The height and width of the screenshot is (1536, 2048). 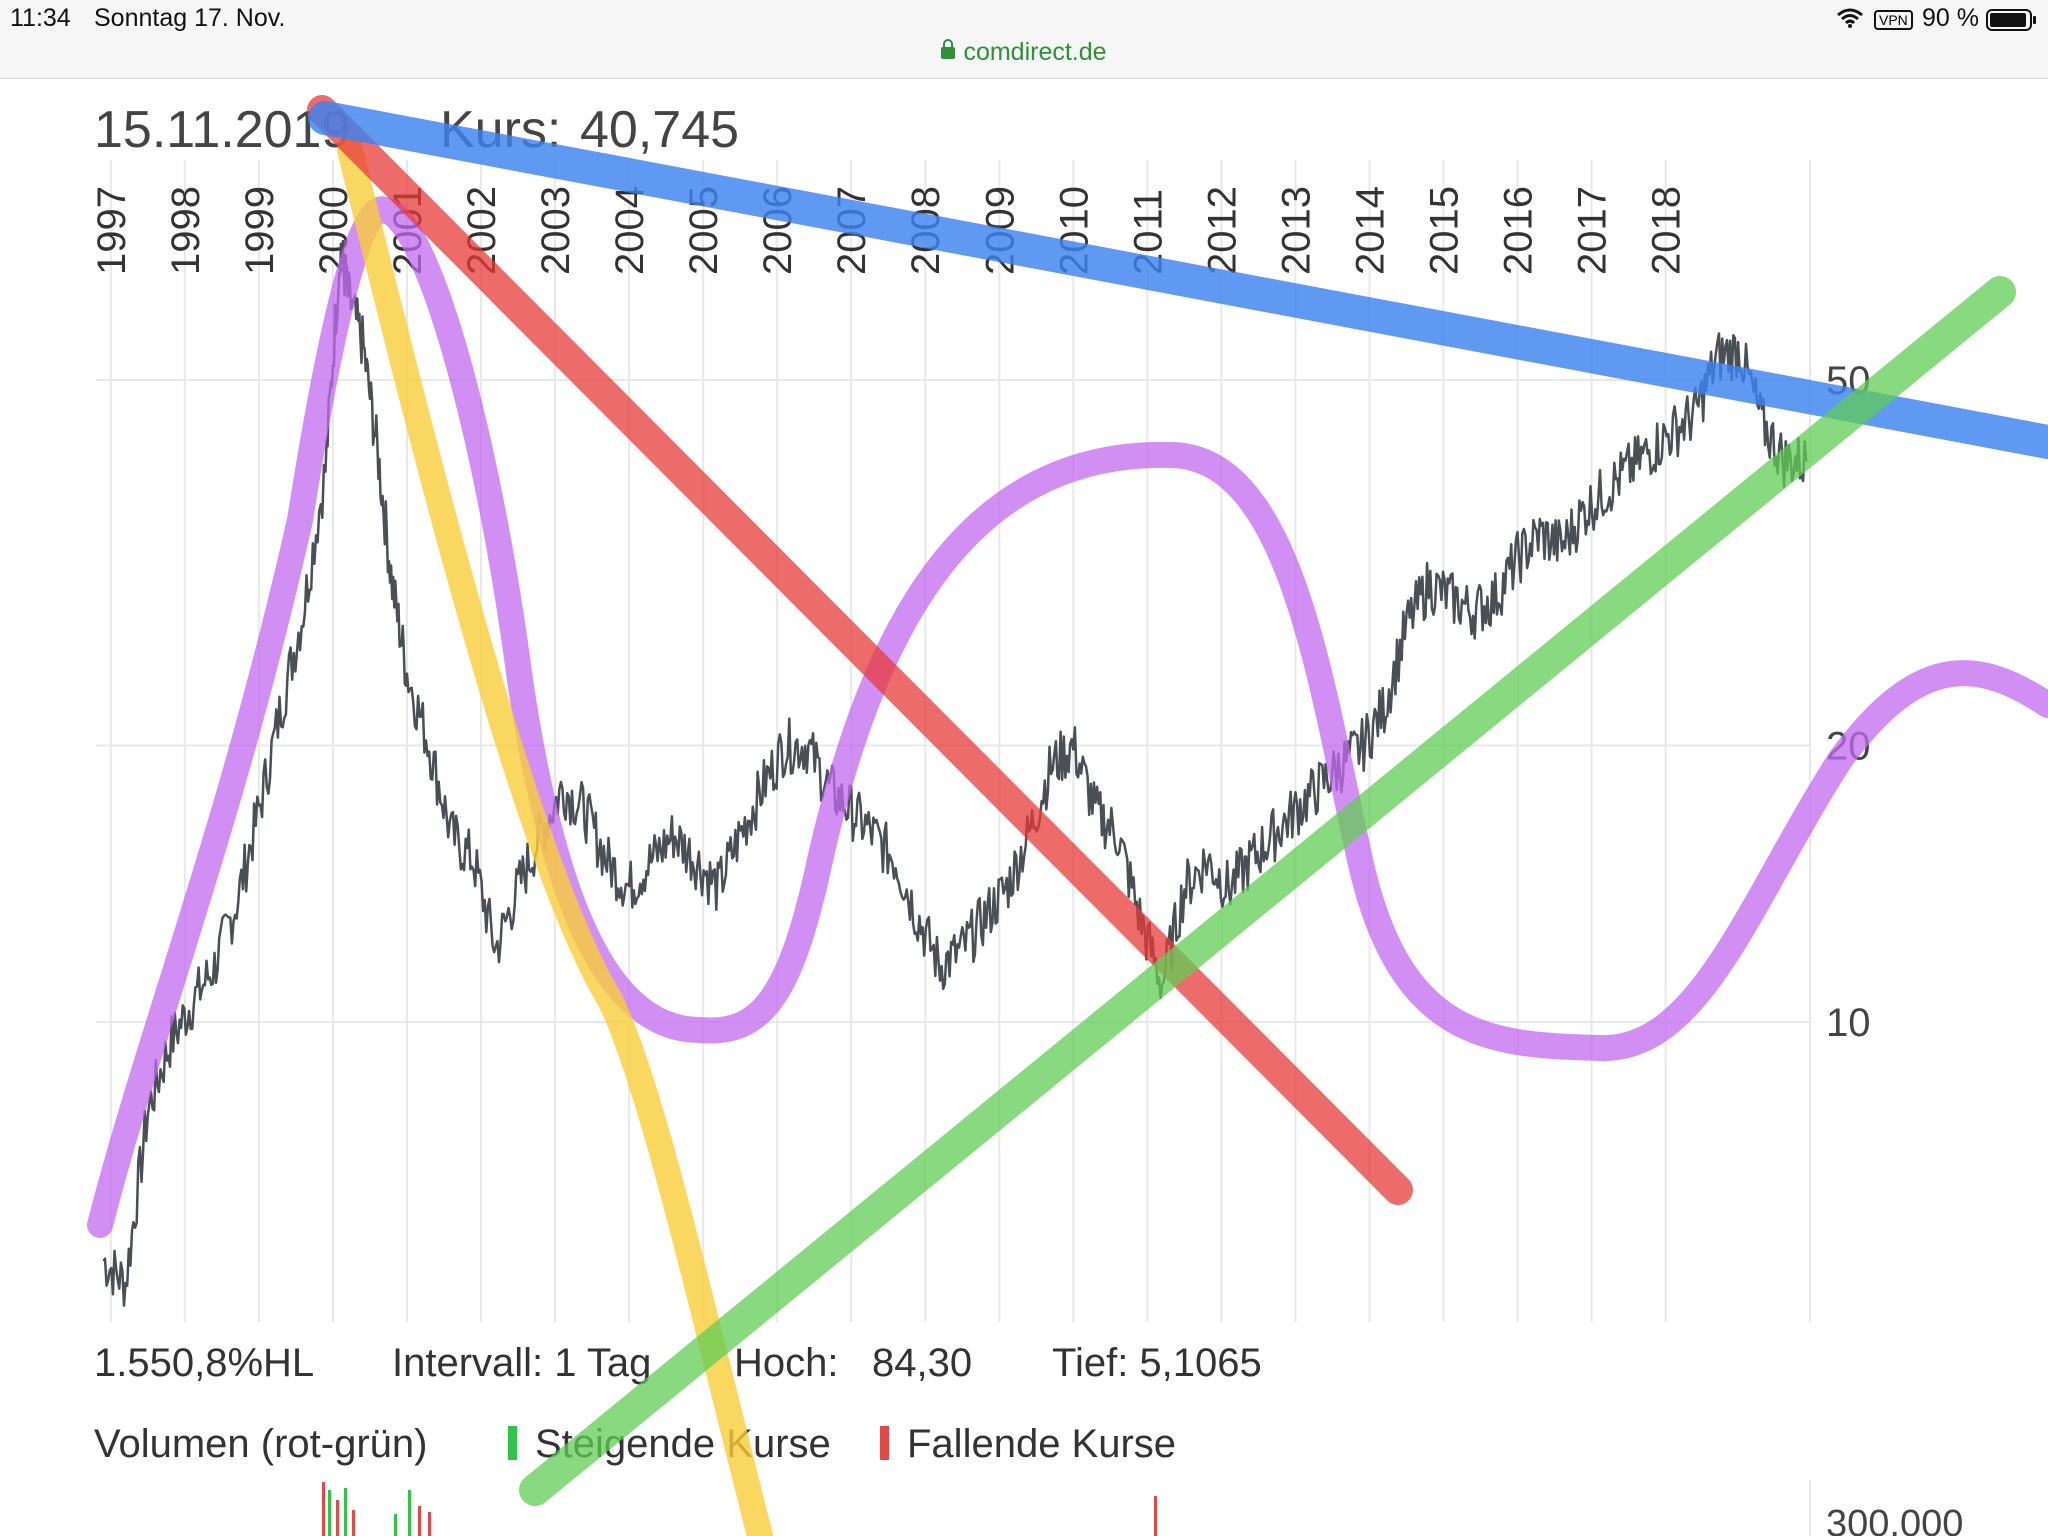 I want to click on volume-legend-label: Volumen (rot-grün), so click(x=260, y=1444).